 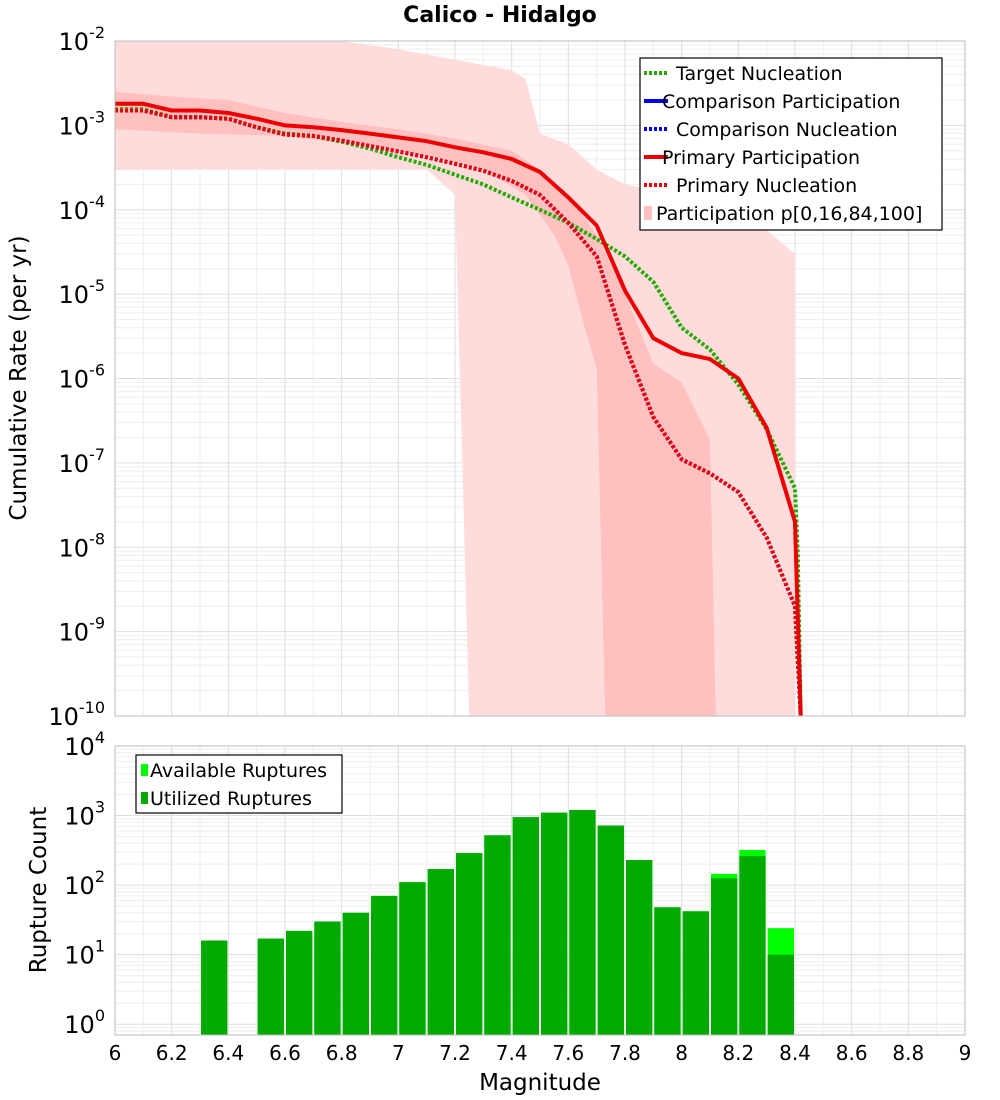 I want to click on legend-label: Participation p[0,16,84,100], so click(x=789, y=214).